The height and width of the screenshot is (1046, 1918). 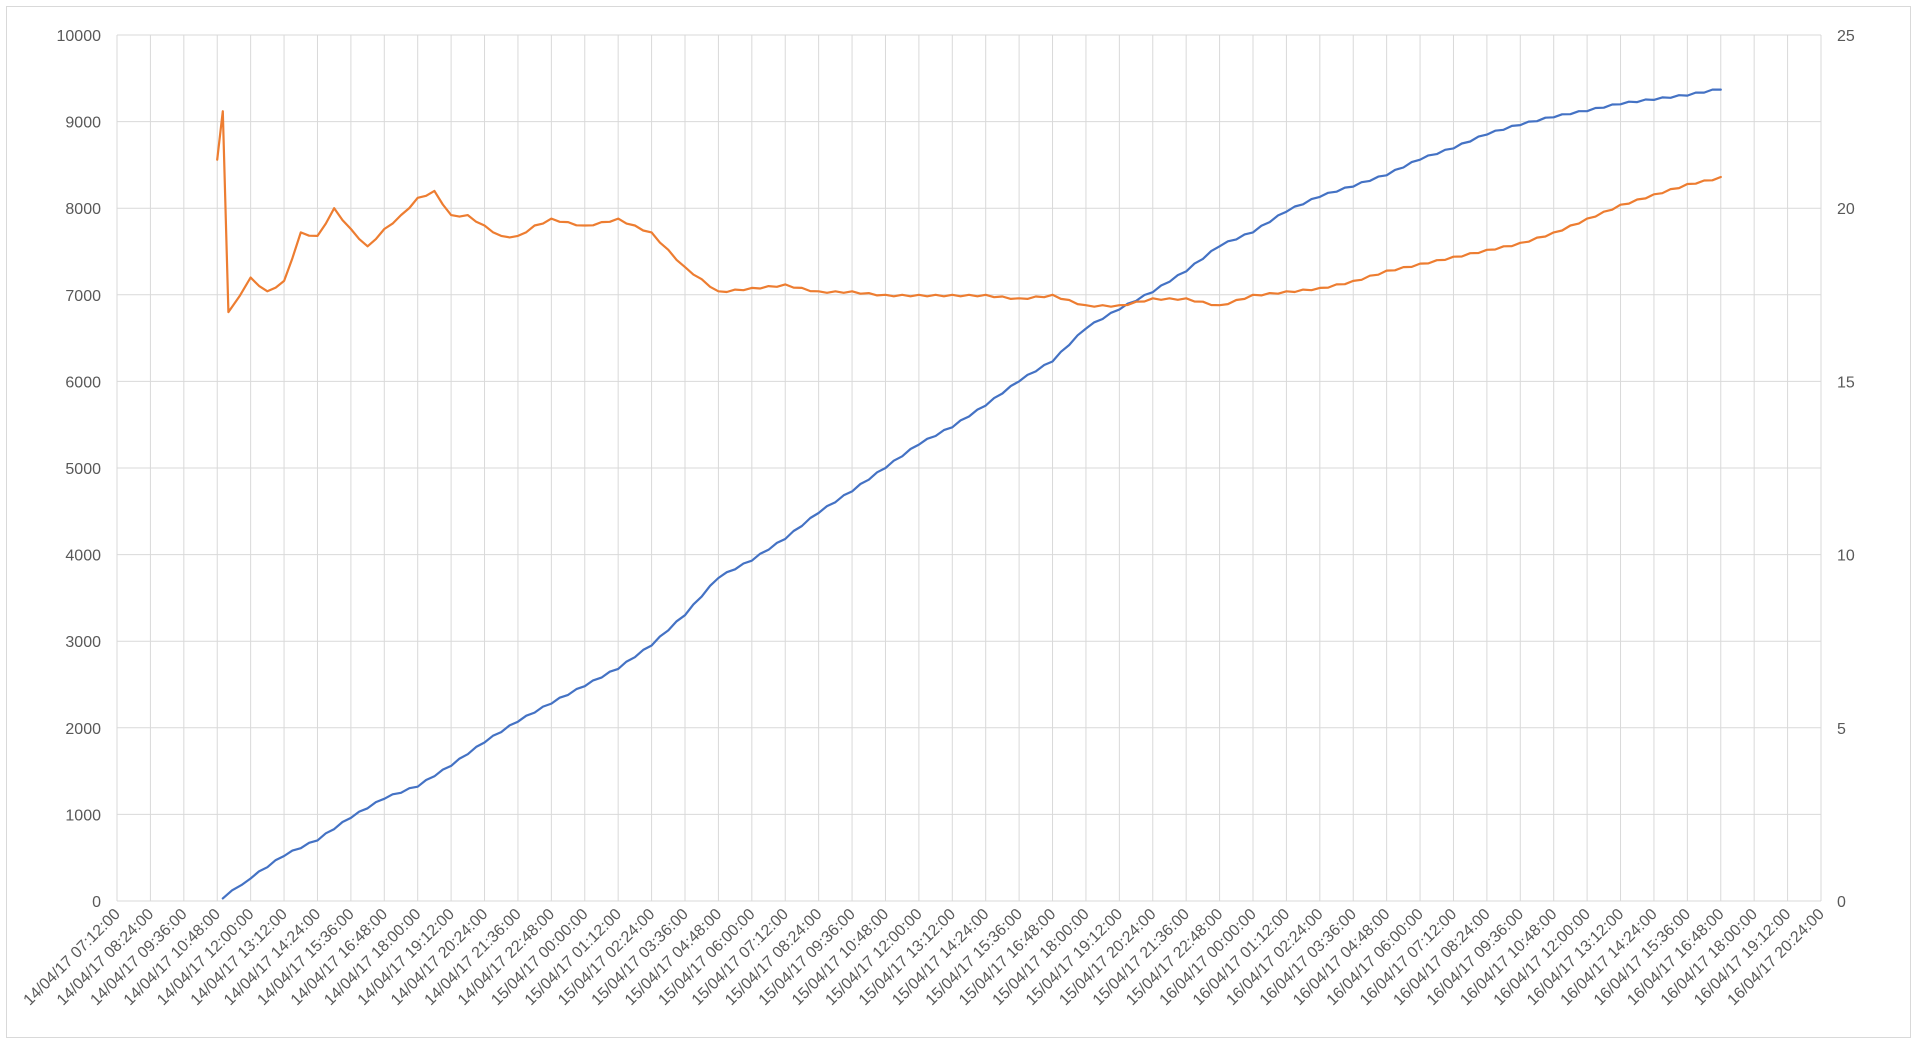 I want to click on y2-tick-label: 10, so click(x=1846, y=556).